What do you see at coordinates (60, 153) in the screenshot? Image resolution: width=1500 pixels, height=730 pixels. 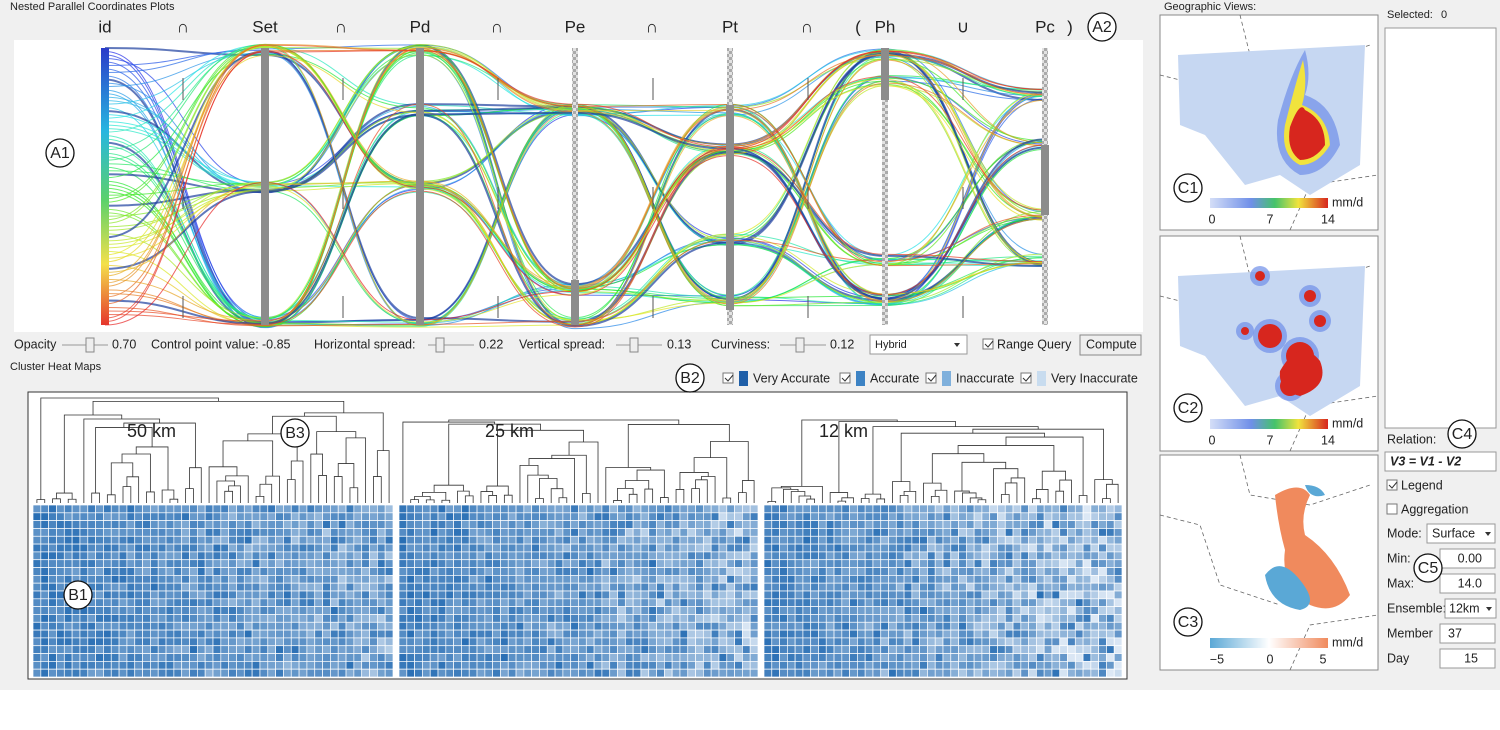 I see `annotation-label: A1` at bounding box center [60, 153].